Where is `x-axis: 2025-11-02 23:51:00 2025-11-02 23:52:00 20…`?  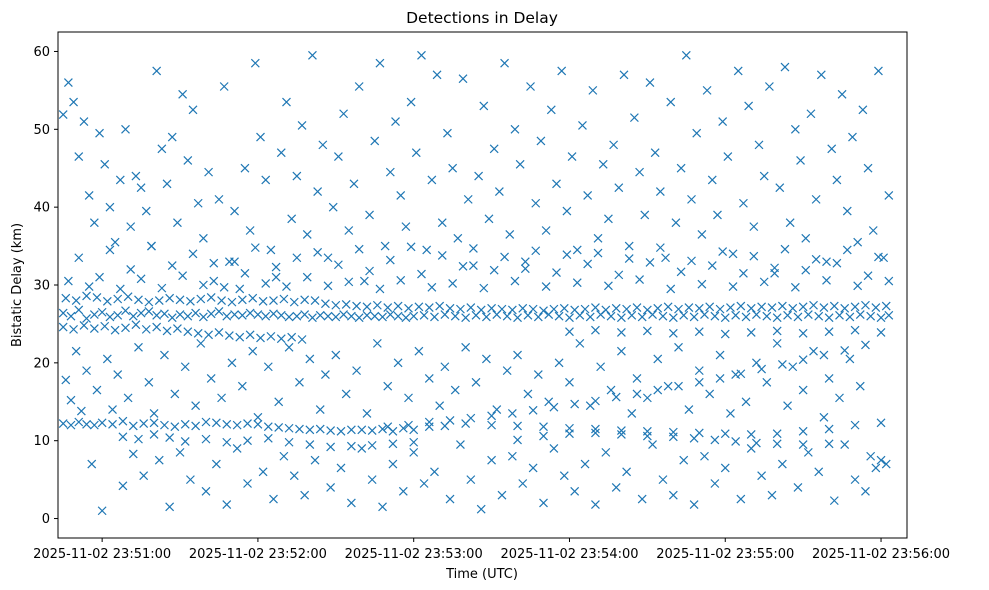
x-axis: 2025-11-02 23:51:00 2025-11-02 23:52:00 20… is located at coordinates (491, 550).